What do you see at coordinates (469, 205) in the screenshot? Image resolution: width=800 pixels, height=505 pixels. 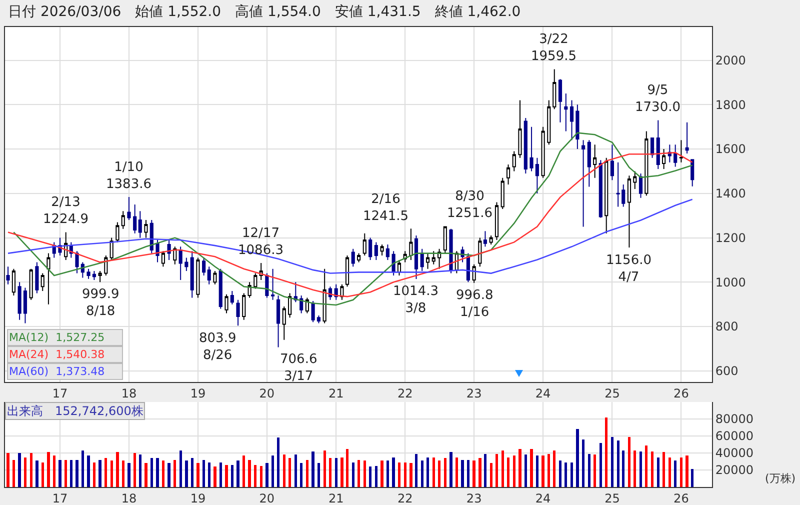 I see `annotation: 8/30 1251.6` at bounding box center [469, 205].